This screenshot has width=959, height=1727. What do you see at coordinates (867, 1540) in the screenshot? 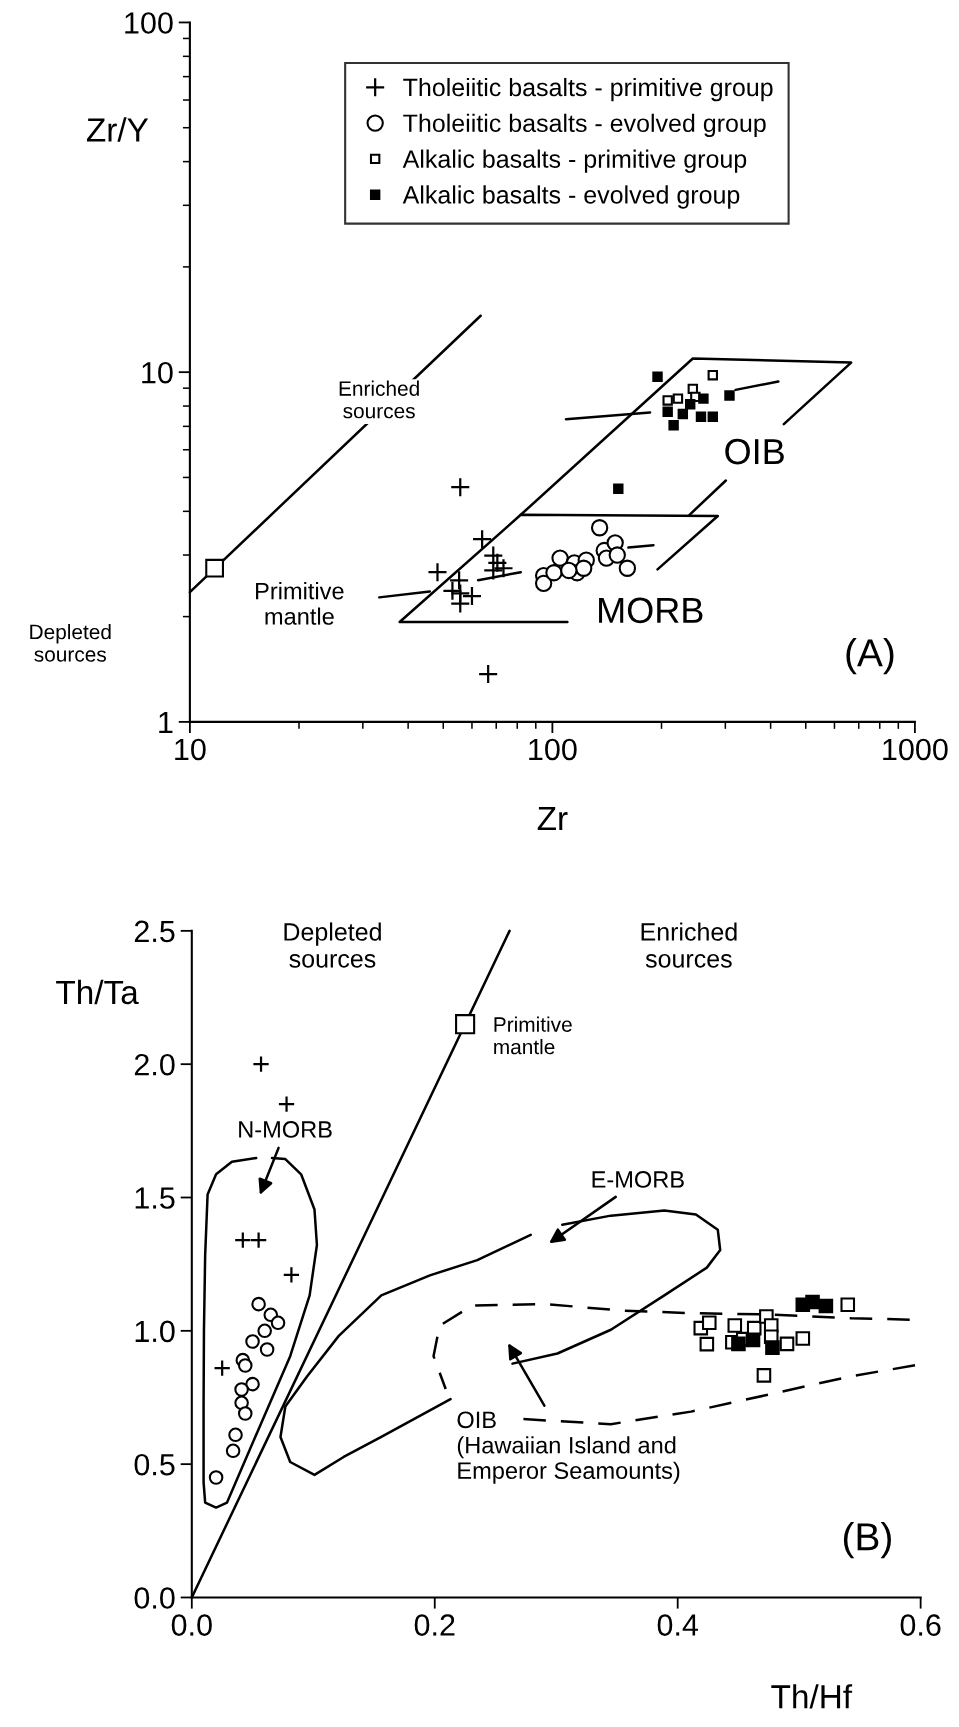
I see `annotation: (B)` at bounding box center [867, 1540].